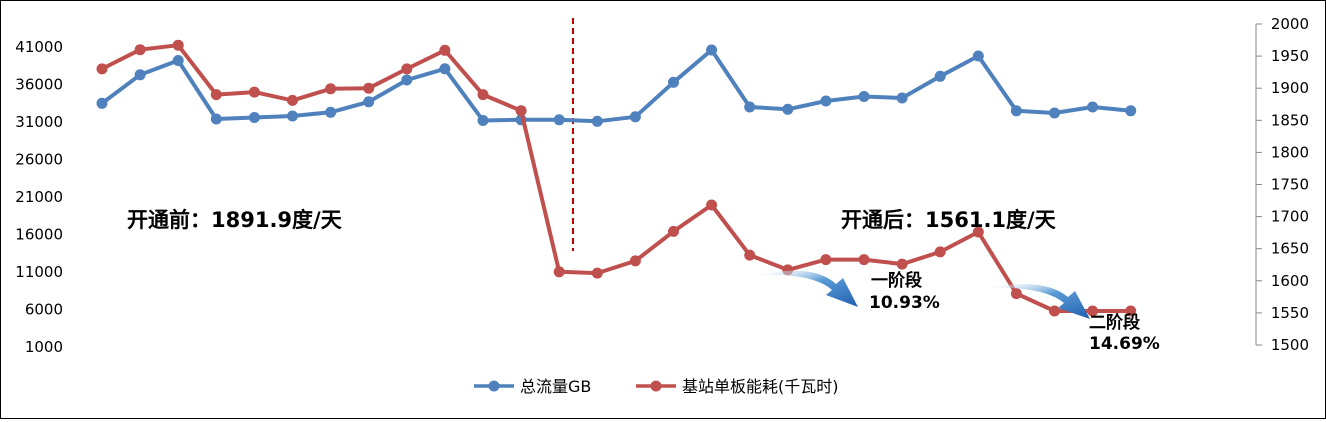  I want to click on after-annotation: 开通后：1561.1度/天, so click(949, 220).